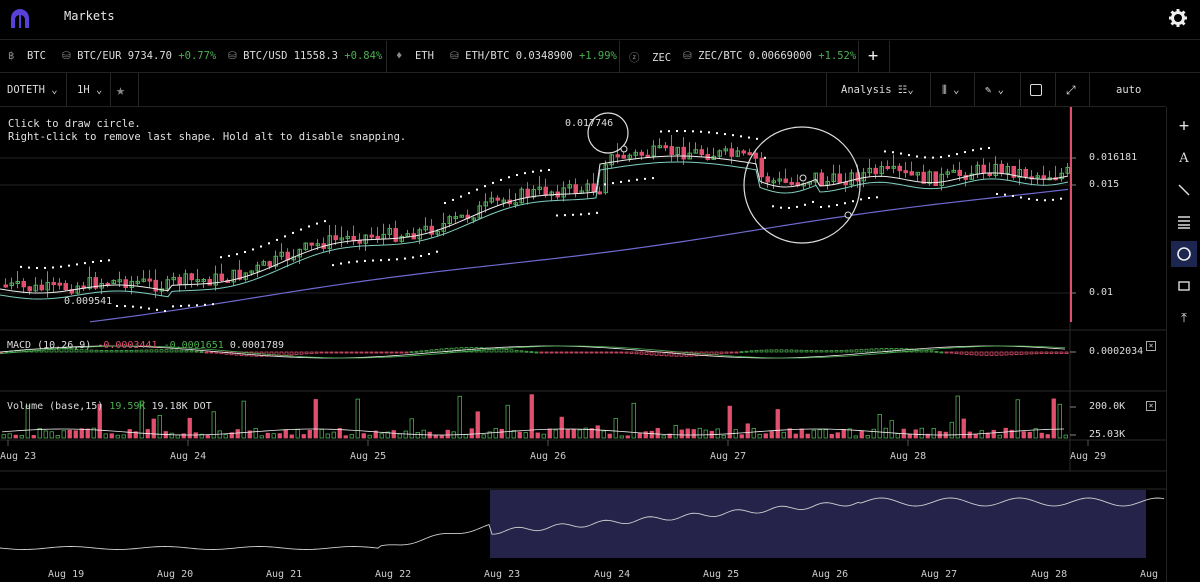 This screenshot has height=582, width=1200. What do you see at coordinates (32, 90) in the screenshot?
I see `symbol-select: DOTETH ⌄` at bounding box center [32, 90].